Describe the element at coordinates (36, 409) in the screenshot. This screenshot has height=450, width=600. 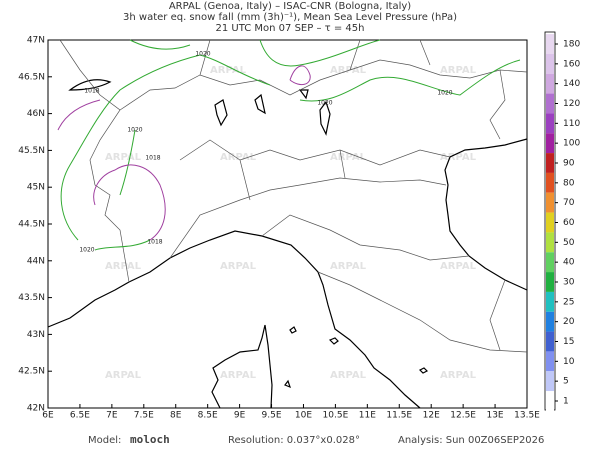
I see `lat-label: 42N` at that location.